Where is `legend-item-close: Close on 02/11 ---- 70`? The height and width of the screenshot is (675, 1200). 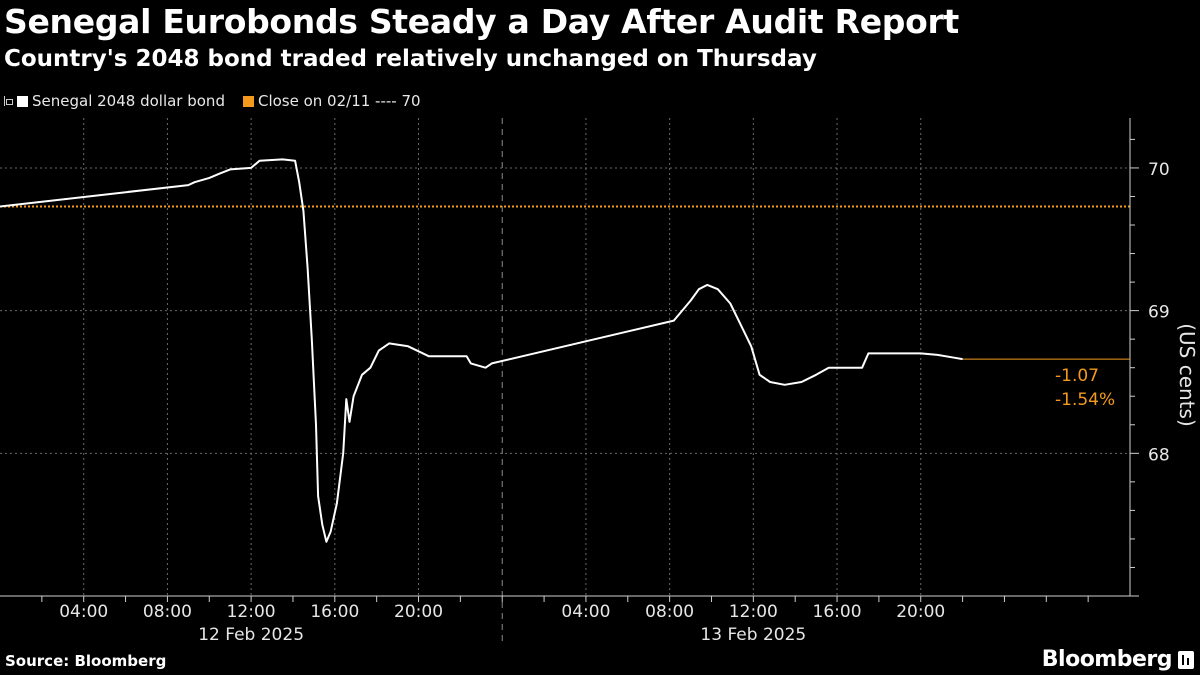 legend-item-close: Close on 02/11 ---- 70 is located at coordinates (331, 101).